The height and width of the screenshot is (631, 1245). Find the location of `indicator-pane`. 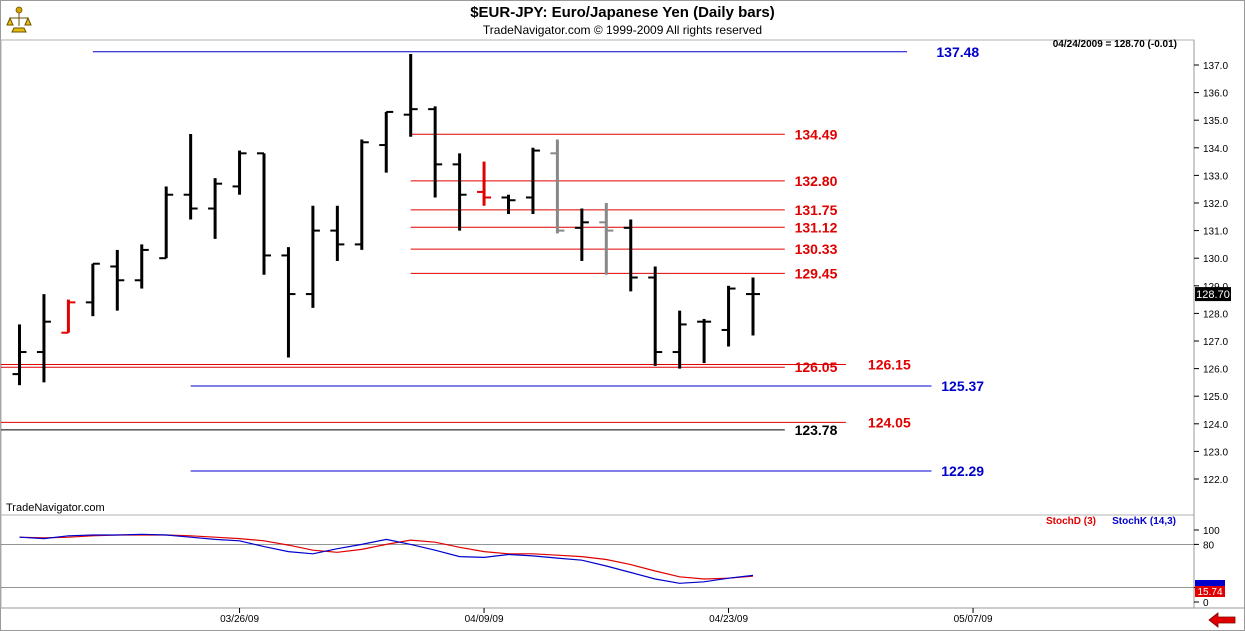

indicator-pane is located at coordinates (597, 561).